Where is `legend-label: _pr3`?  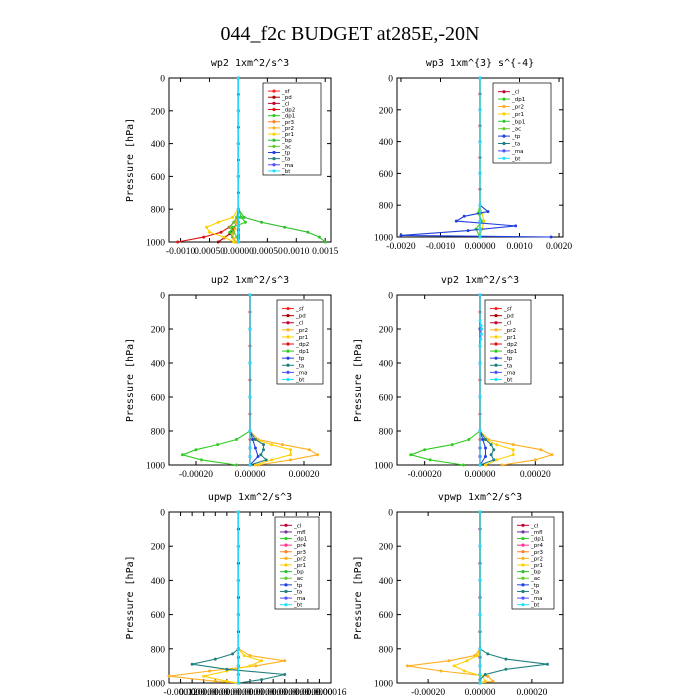
legend-label: _pr3 is located at coordinates (537, 553).